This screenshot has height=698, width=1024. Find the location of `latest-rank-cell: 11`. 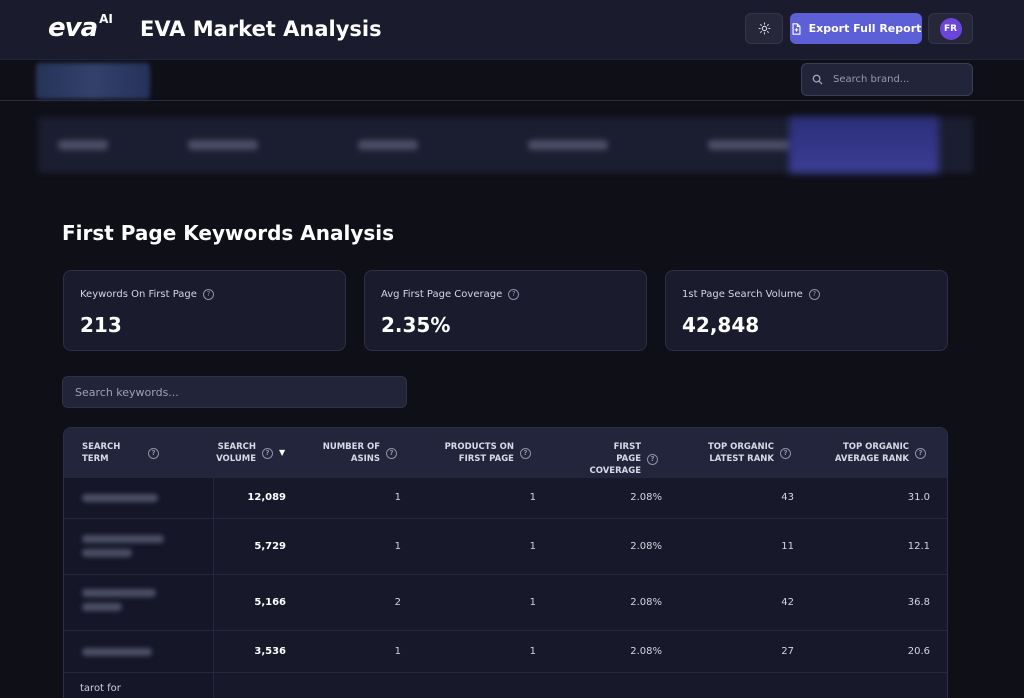

latest-rank-cell: 11 is located at coordinates (787, 546).